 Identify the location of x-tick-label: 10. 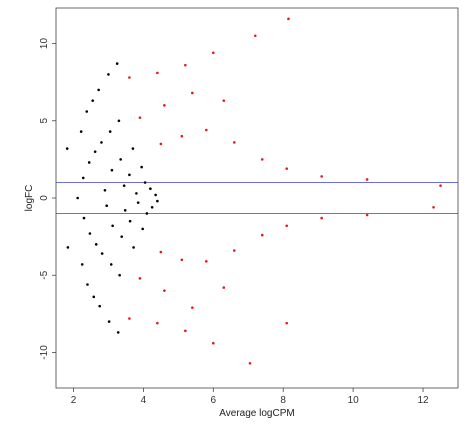
(354, 400).